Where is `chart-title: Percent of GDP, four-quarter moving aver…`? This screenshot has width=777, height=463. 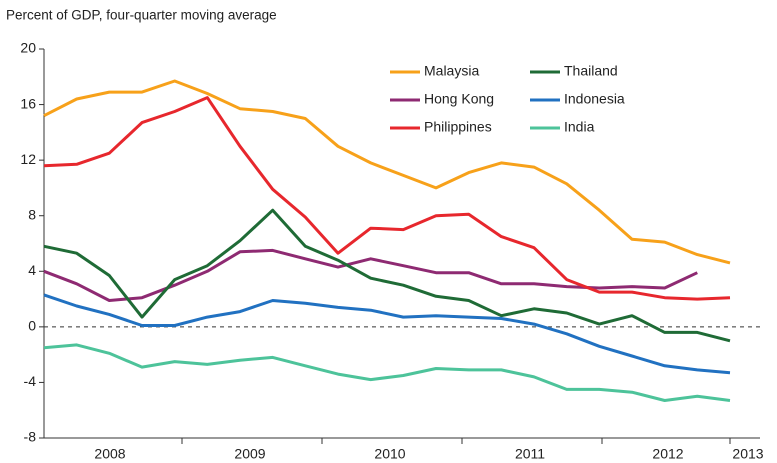
chart-title: Percent of GDP, four-quarter moving aver… is located at coordinates (141, 15).